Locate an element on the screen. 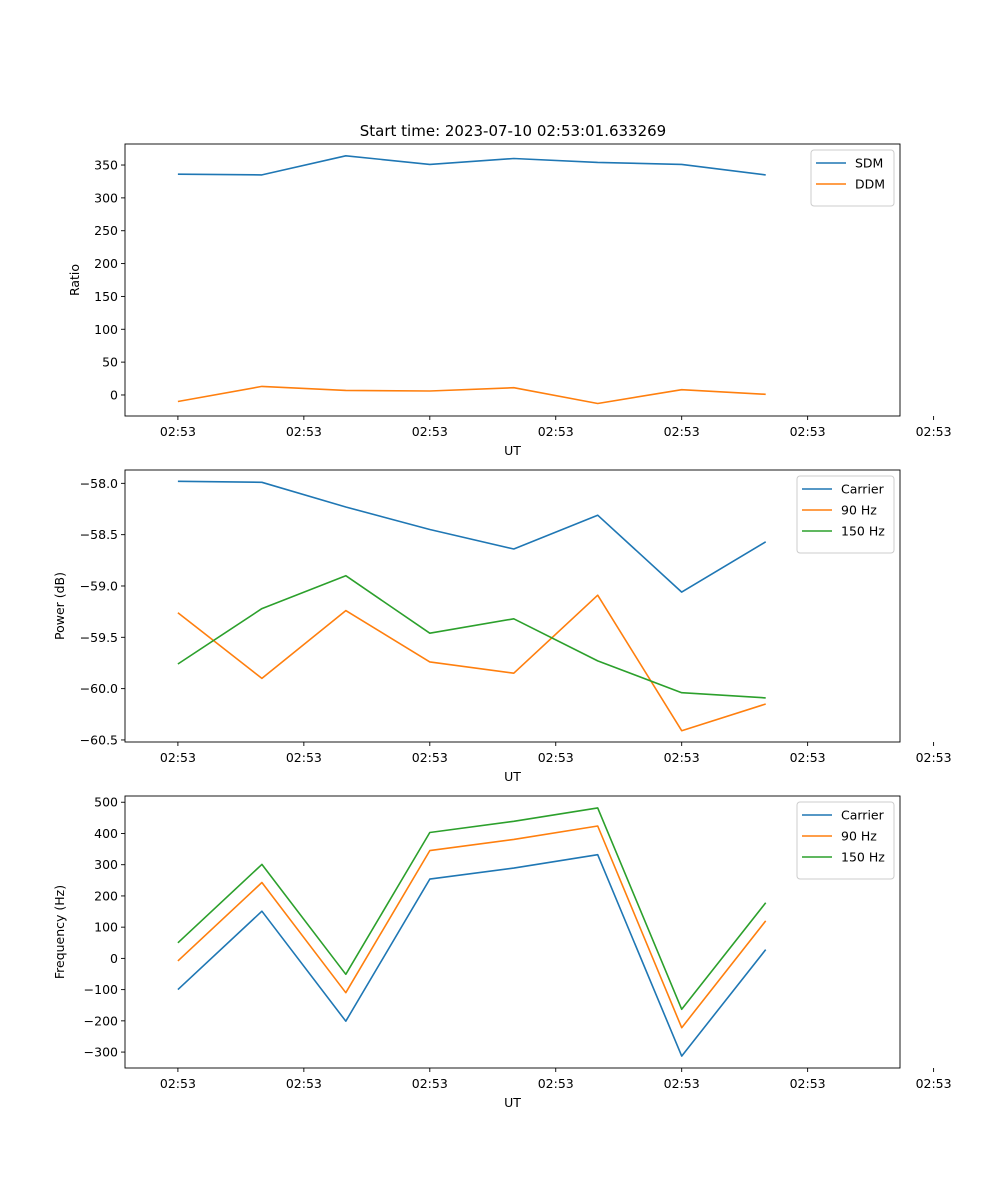  y-tick-label: 400 is located at coordinates (106, 833).